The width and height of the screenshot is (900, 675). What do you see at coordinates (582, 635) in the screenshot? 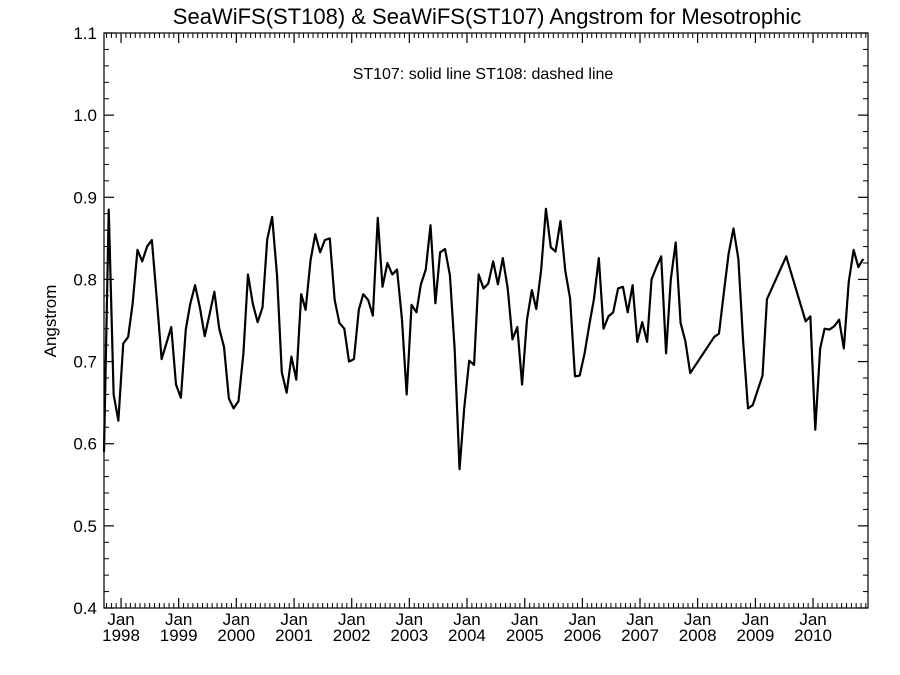
I see `x-tick-year-label: 2006` at bounding box center [582, 635].